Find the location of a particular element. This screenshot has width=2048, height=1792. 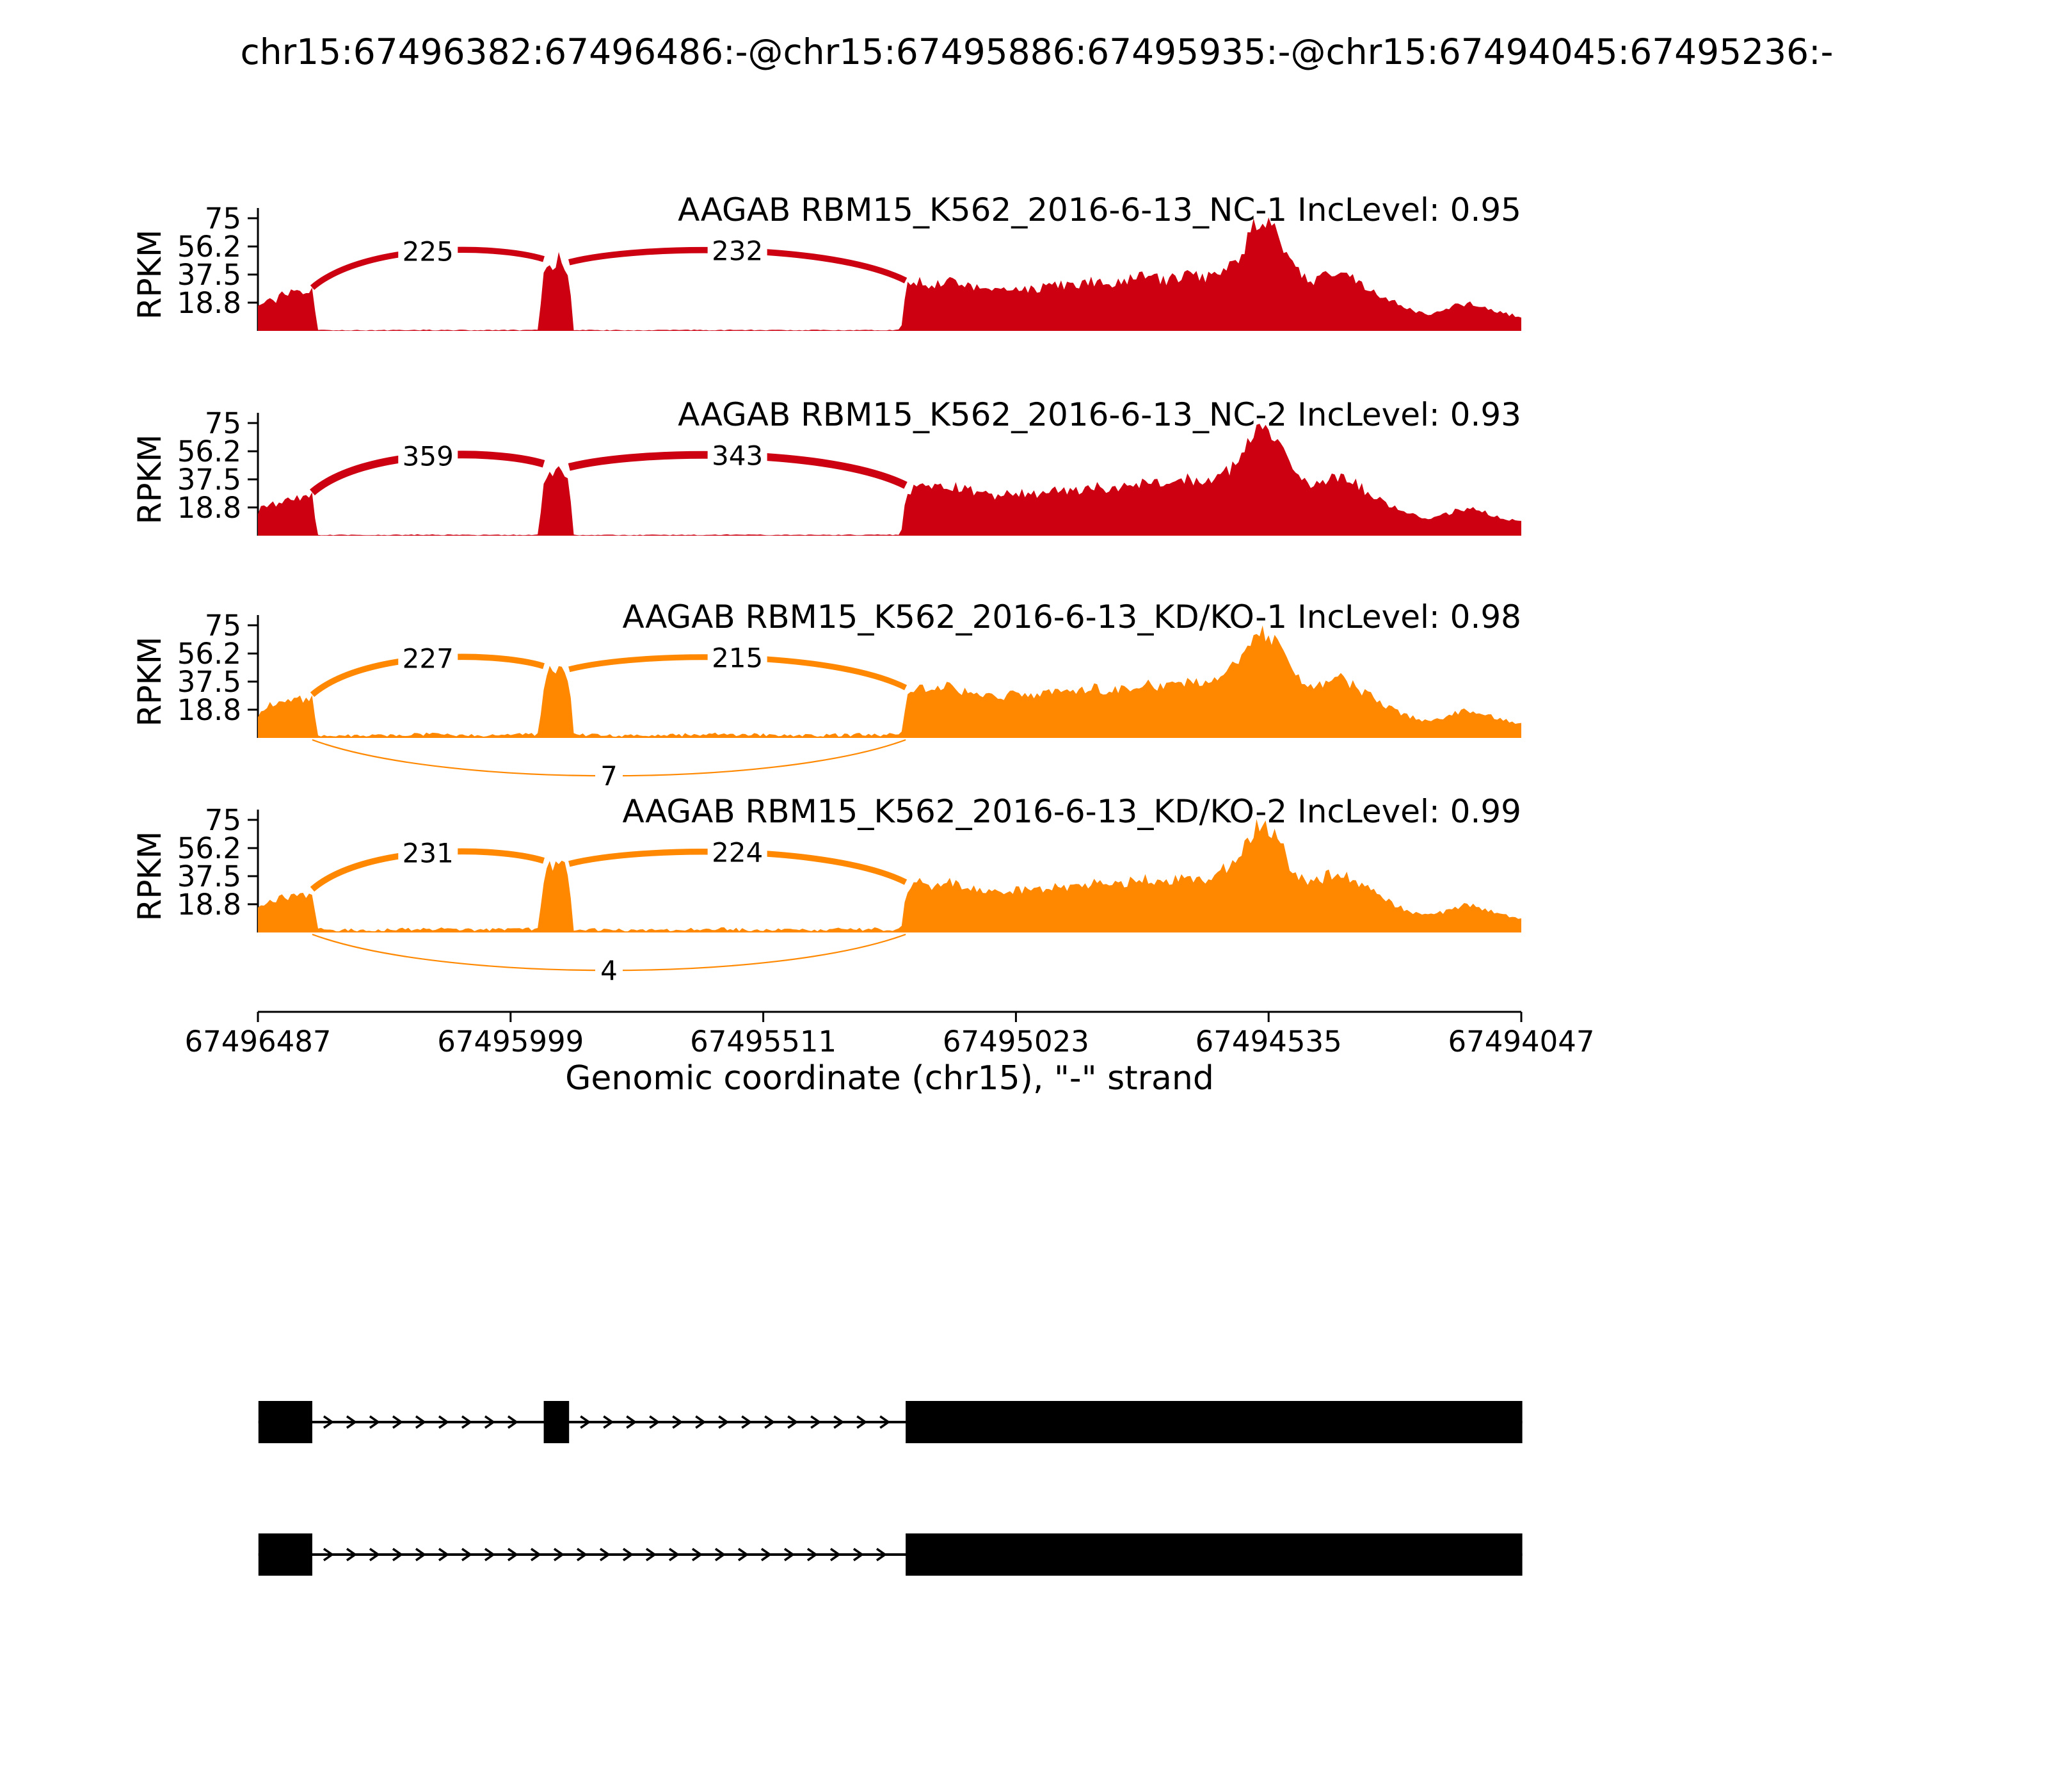

junction-count: 215 is located at coordinates (737, 658).